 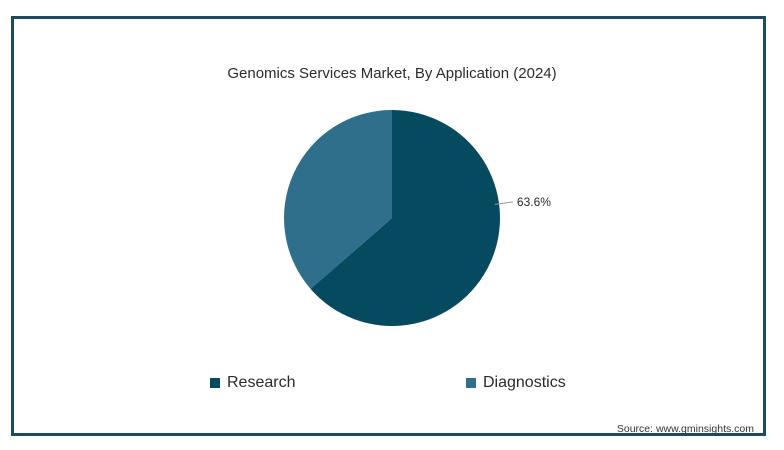 I want to click on legend-swatch-research, so click(x=215, y=383).